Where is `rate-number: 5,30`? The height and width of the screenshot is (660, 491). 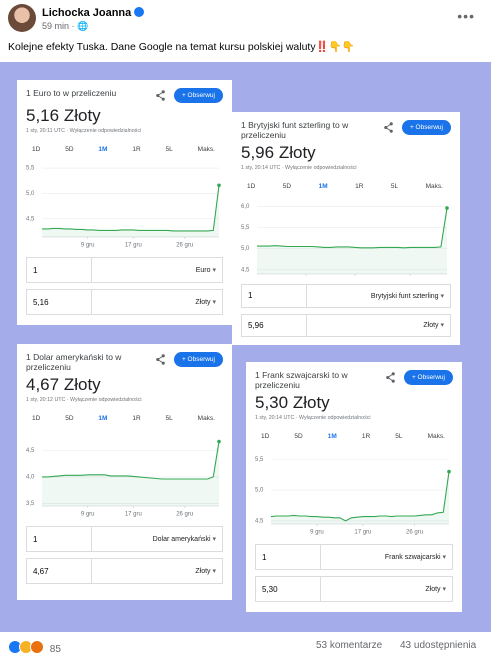 rate-number: 5,30 is located at coordinates (272, 402).